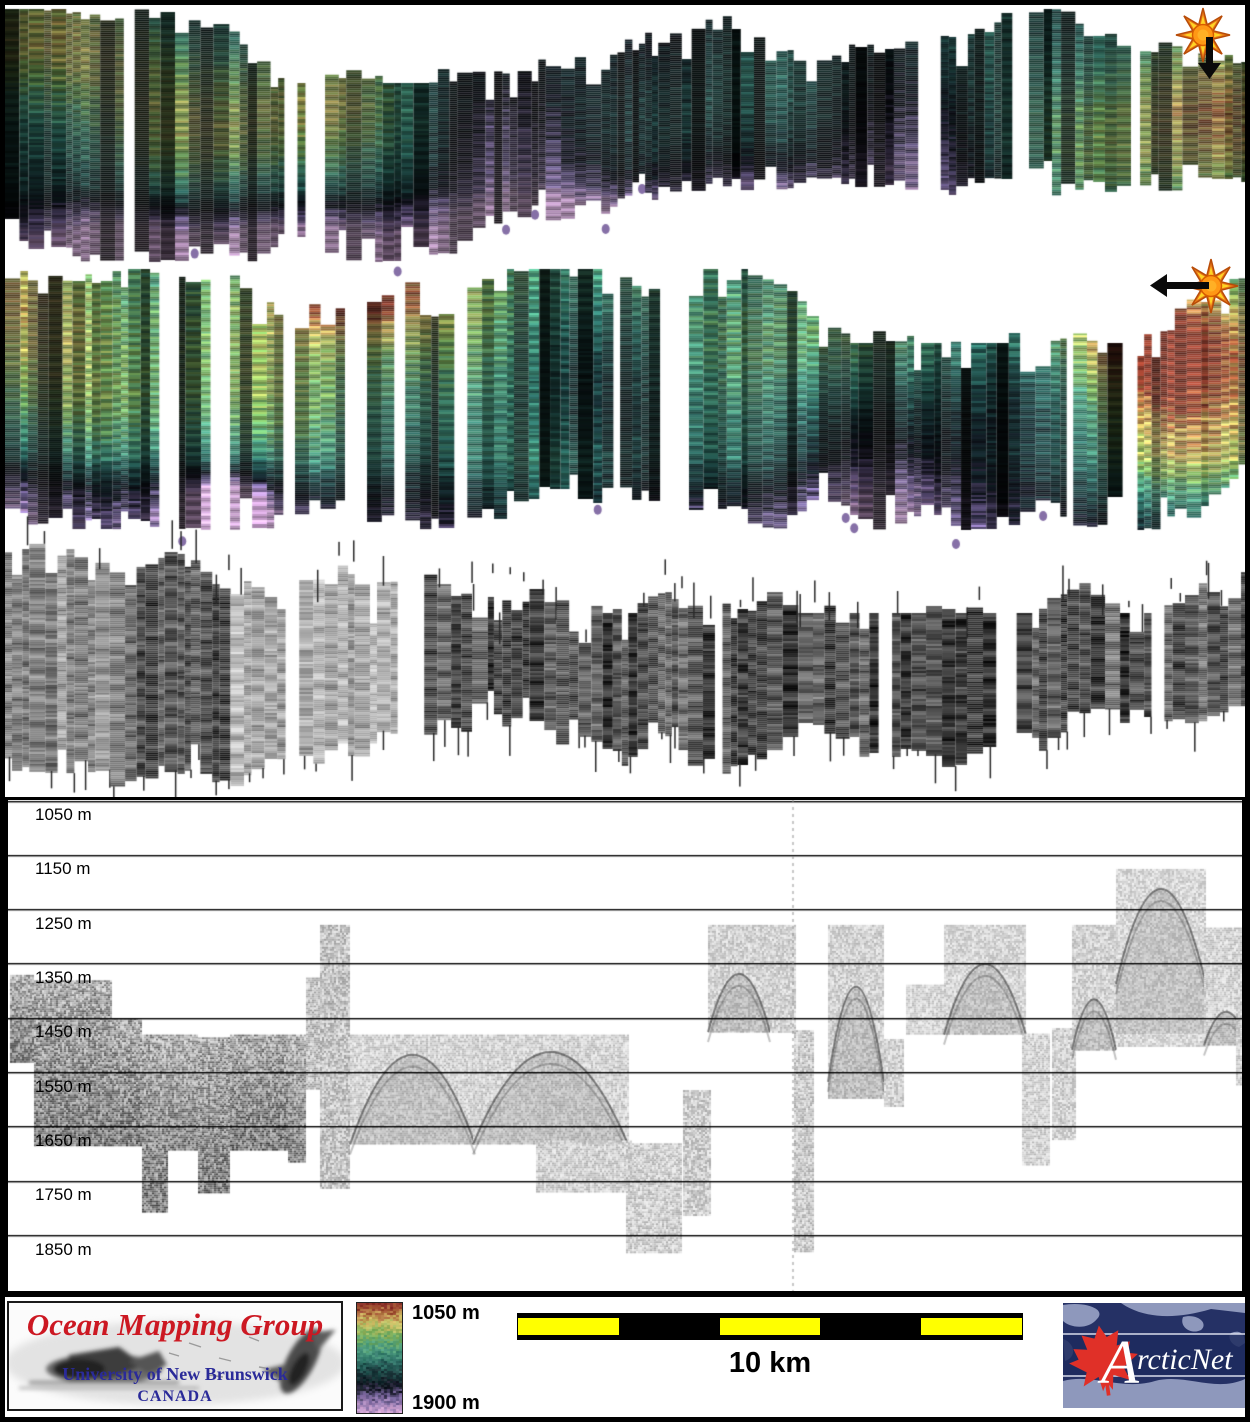 This screenshot has width=1250, height=1422. I want to click on maple-leaf-icon, so click(1103, 1360).